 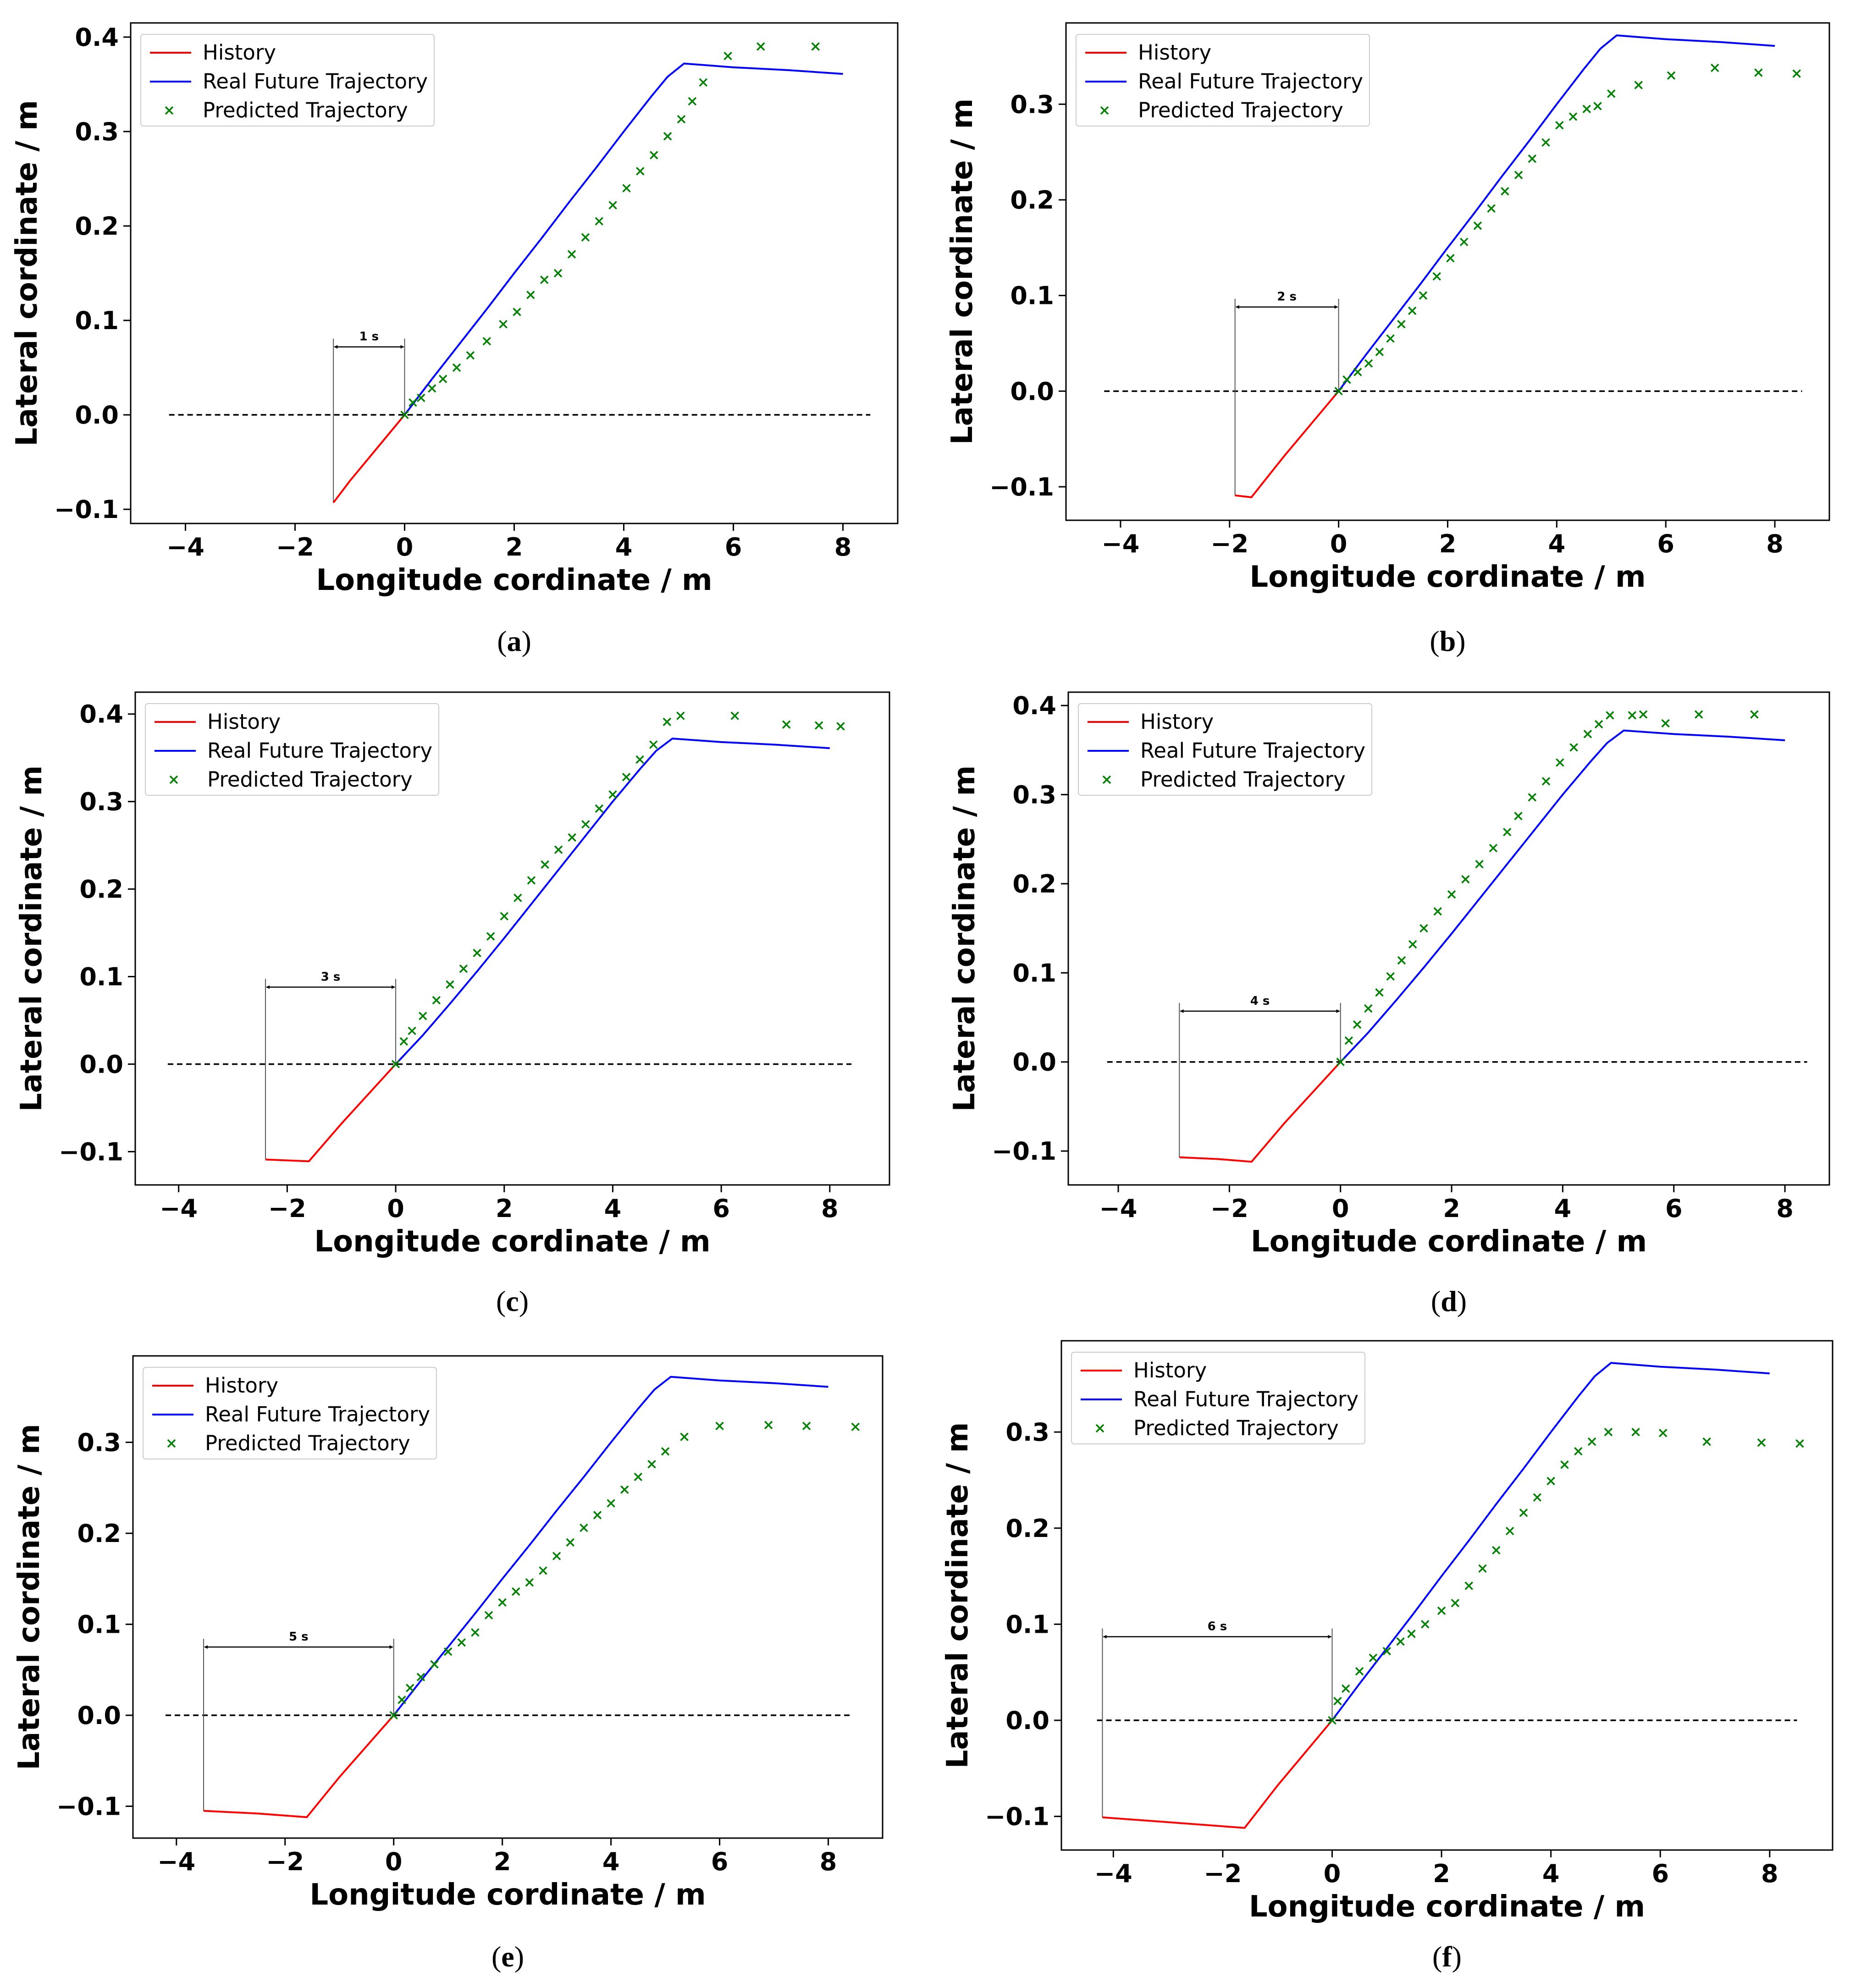 What do you see at coordinates (1260, 1001) in the screenshot?
I see `interval-label: 4 s` at bounding box center [1260, 1001].